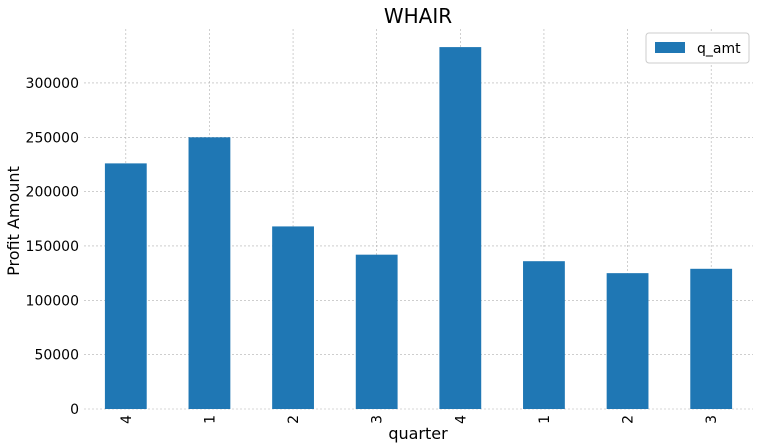 This screenshot has height=448, width=759. Describe the element at coordinates (418, 16) in the screenshot. I see `chart-title: WHAIR` at that location.